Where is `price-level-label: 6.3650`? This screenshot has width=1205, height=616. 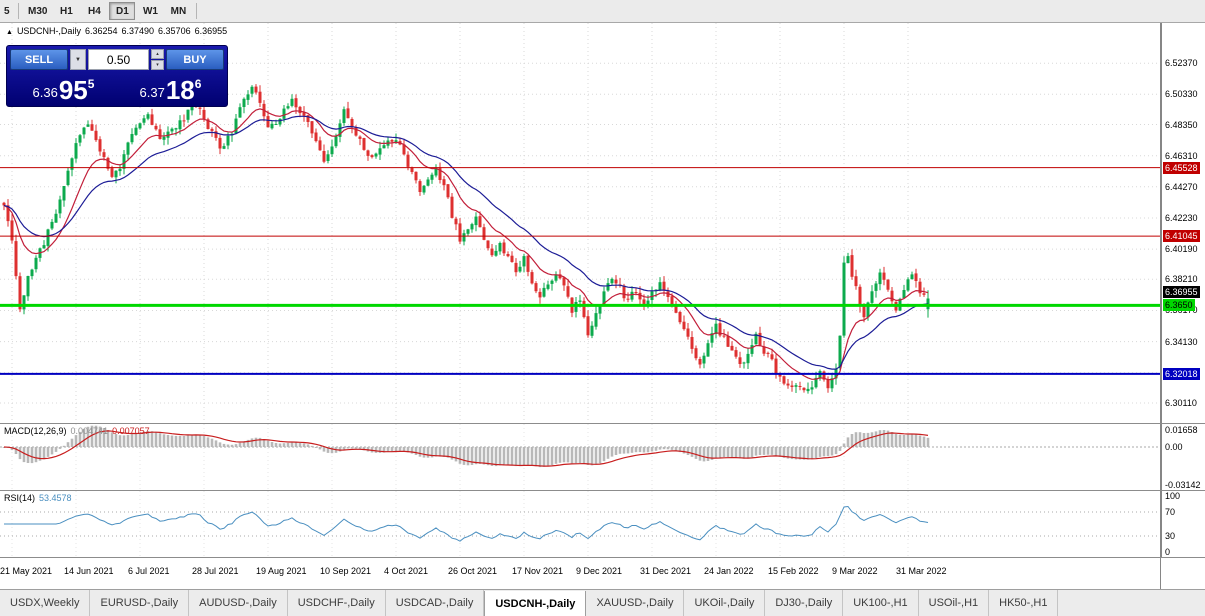 price-level-label: 6.3650 is located at coordinates (1179, 305).